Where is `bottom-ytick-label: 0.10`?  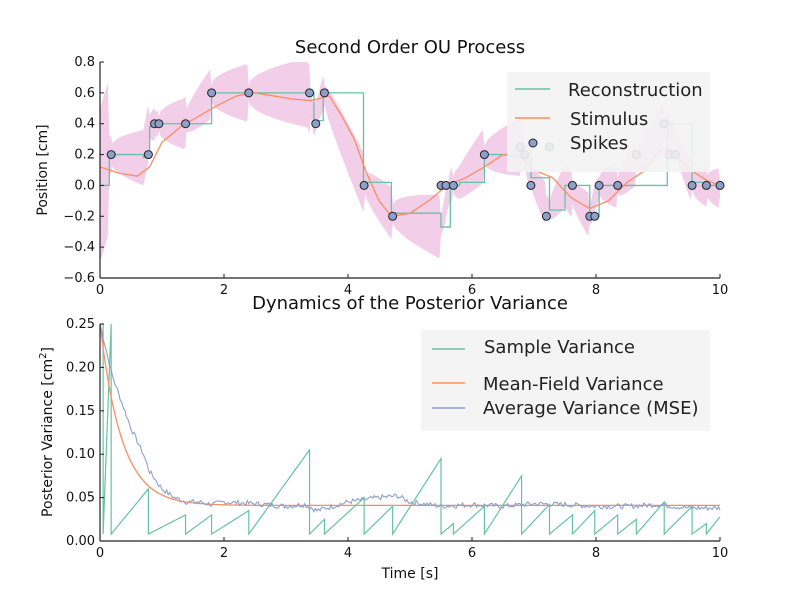
bottom-ytick-label: 0.10 is located at coordinates (80, 454).